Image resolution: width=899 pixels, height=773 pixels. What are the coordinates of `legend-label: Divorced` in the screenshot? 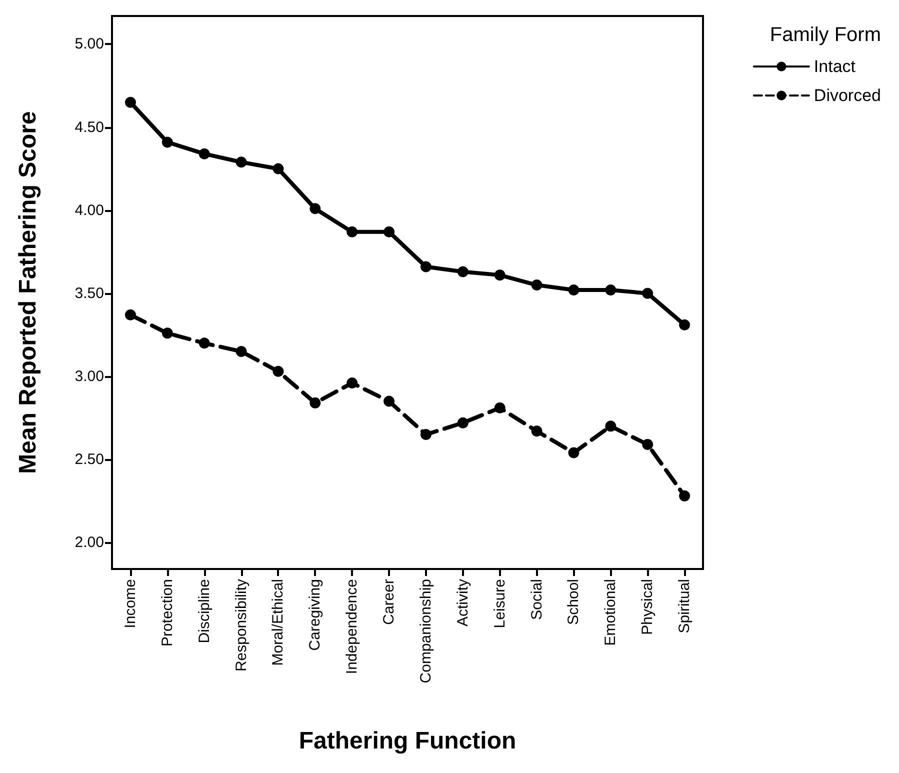 It's located at (848, 95).